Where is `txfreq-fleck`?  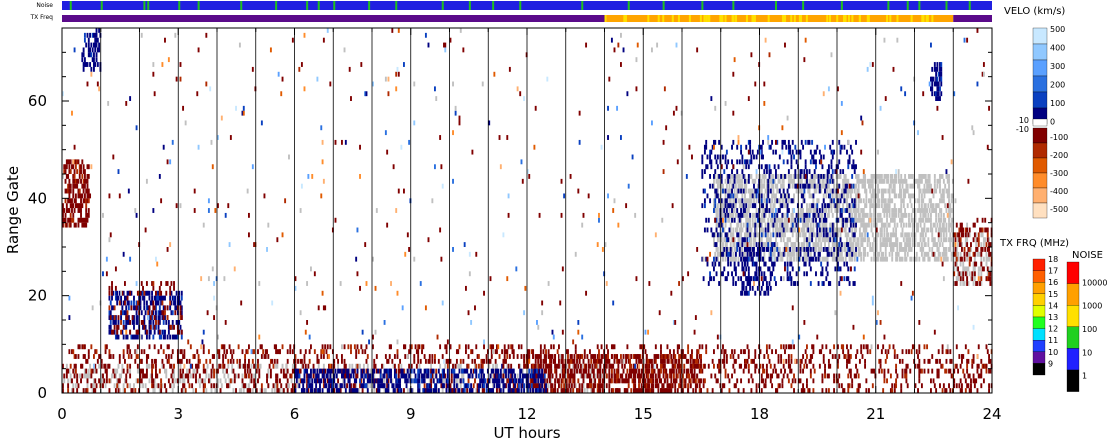
txfreq-fleck is located at coordinates (890, 18).